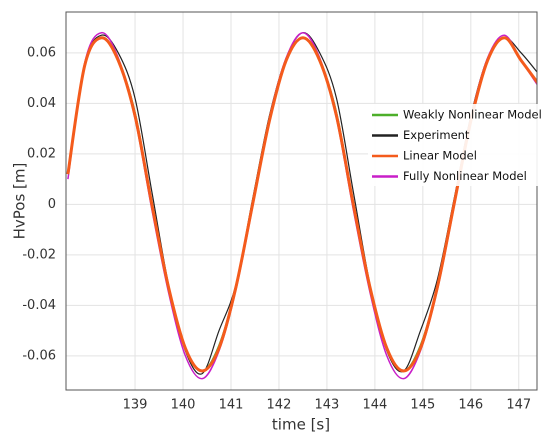  Describe the element at coordinates (41, 52) in the screenshot. I see `y-tick-label: 0.06` at that location.